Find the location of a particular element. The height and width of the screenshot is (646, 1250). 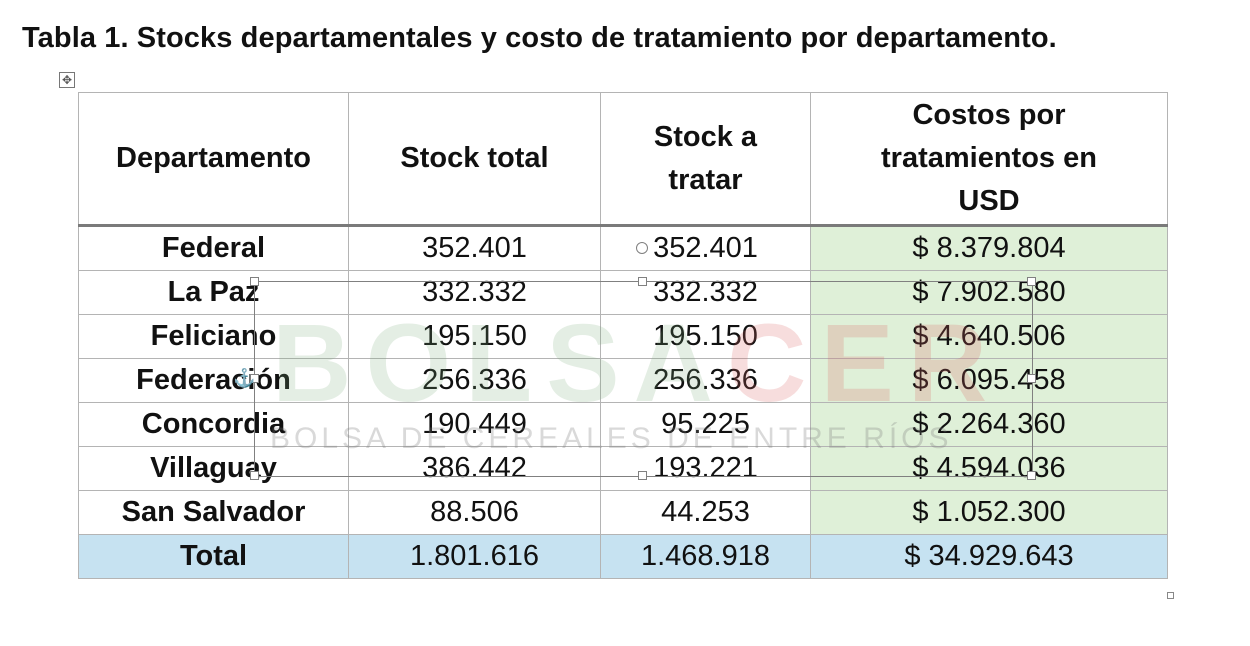

cell-stock-total: 195.150 is located at coordinates (474, 336).